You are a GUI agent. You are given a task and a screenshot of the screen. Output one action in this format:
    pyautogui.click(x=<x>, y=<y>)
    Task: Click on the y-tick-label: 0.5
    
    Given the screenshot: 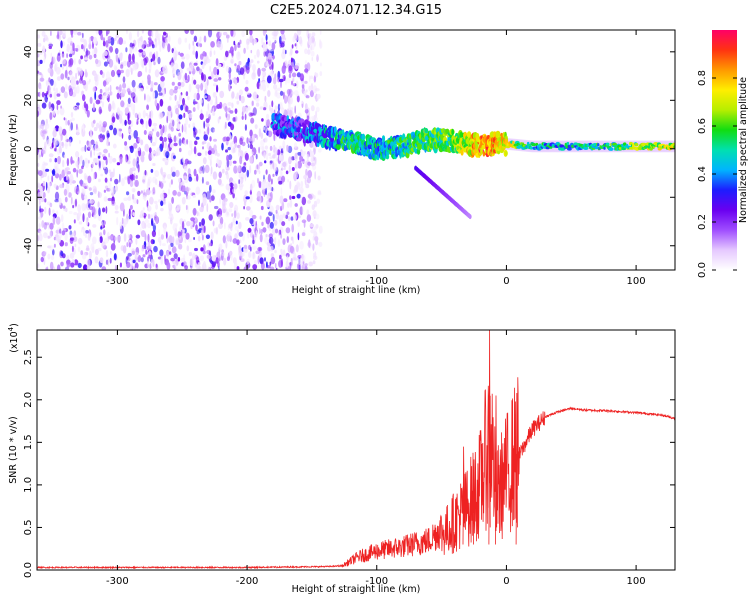 What is the action you would take?
    pyautogui.click(x=28, y=527)
    